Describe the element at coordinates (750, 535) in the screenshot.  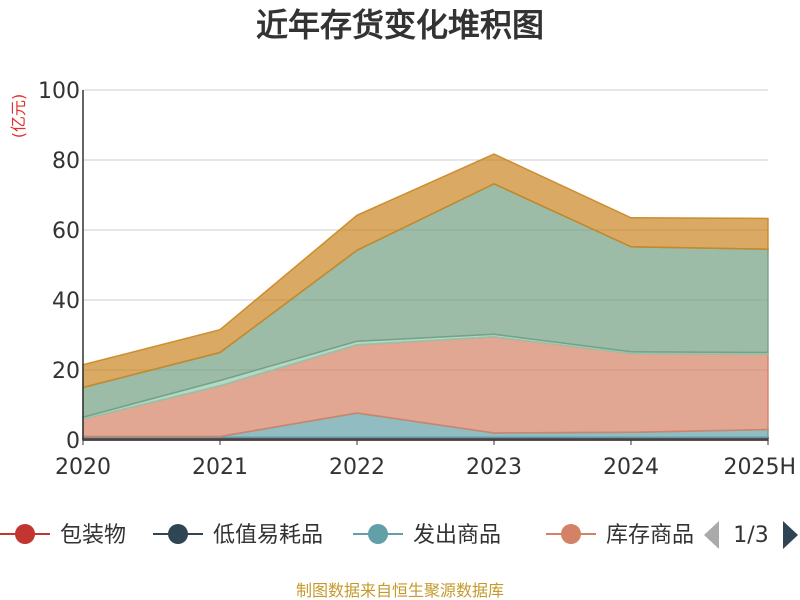
I see `legend-page-indicator: 1/3` at that location.